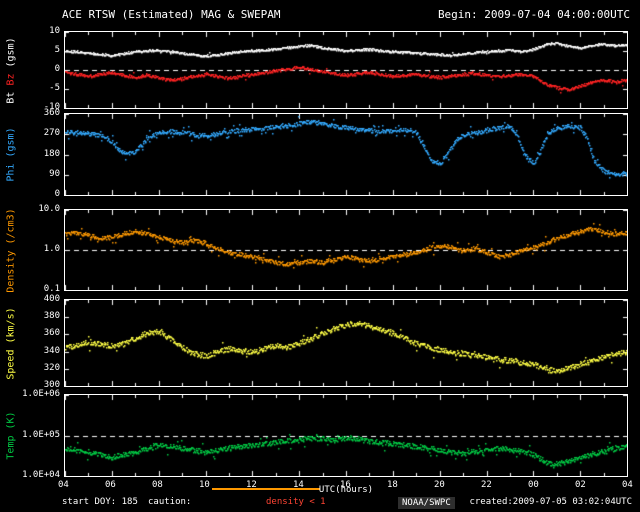 This screenshot has height=512, width=640. What do you see at coordinates (51, 316) in the screenshot?
I see `y-tick-label: 380` at bounding box center [51, 316].